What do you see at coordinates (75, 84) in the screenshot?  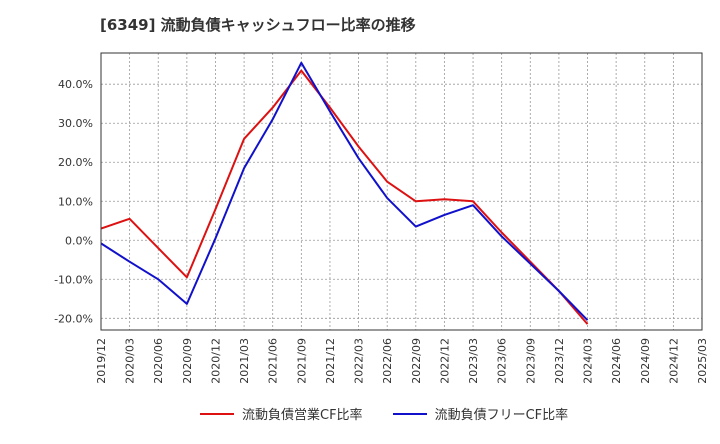 I see `y-tick-label: 40.0%` at bounding box center [75, 84].